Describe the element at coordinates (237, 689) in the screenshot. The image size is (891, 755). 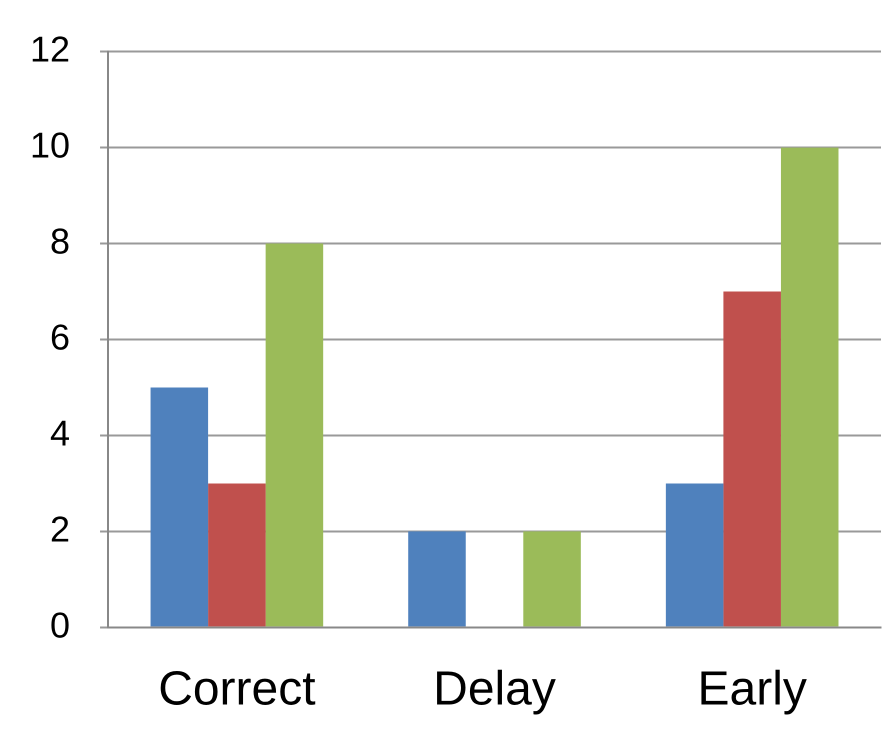
I see `x-tick-label: Correct` at that location.